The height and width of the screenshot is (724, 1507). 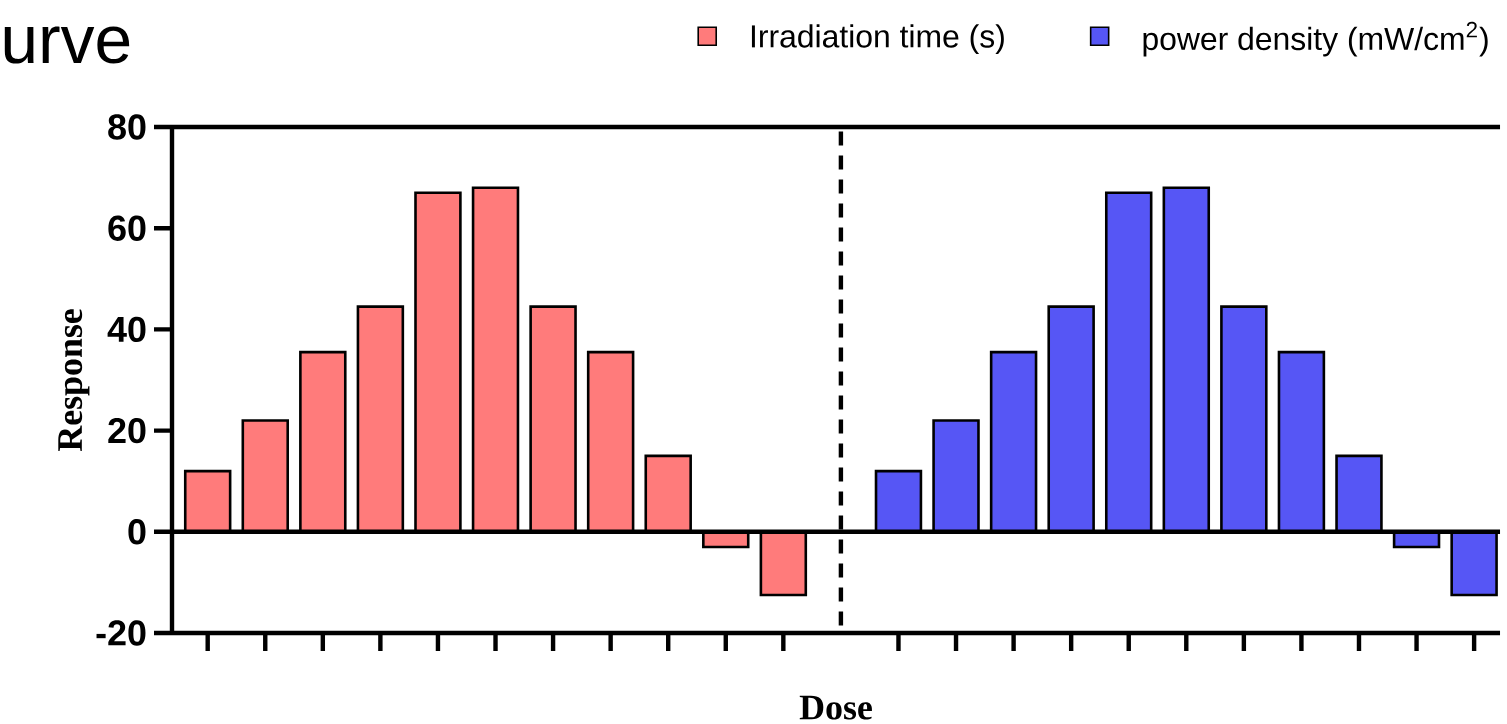 What do you see at coordinates (1315, 39) in the screenshot?
I see `legend-label: power density (mW/cm$^{2}$)` at bounding box center [1315, 39].